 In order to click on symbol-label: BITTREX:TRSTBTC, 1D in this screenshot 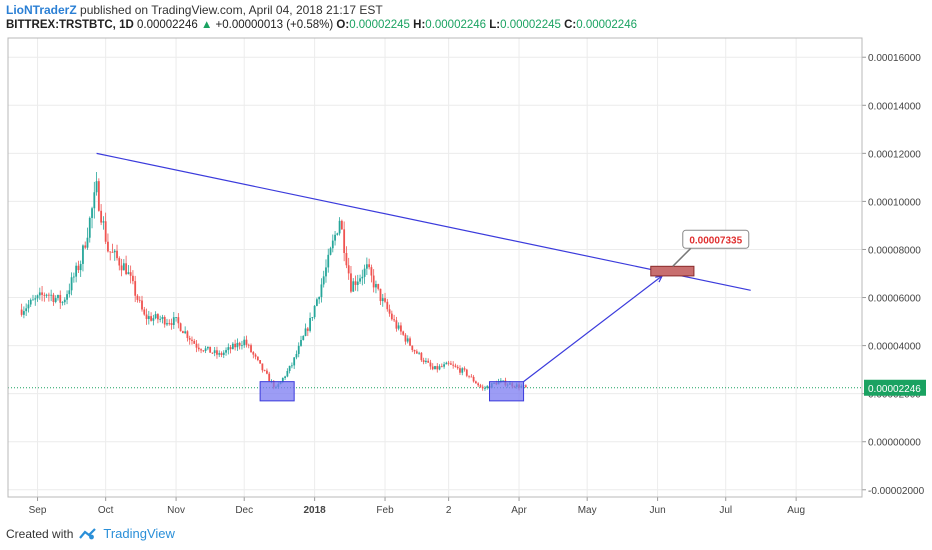, I will do `click(70, 25)`.